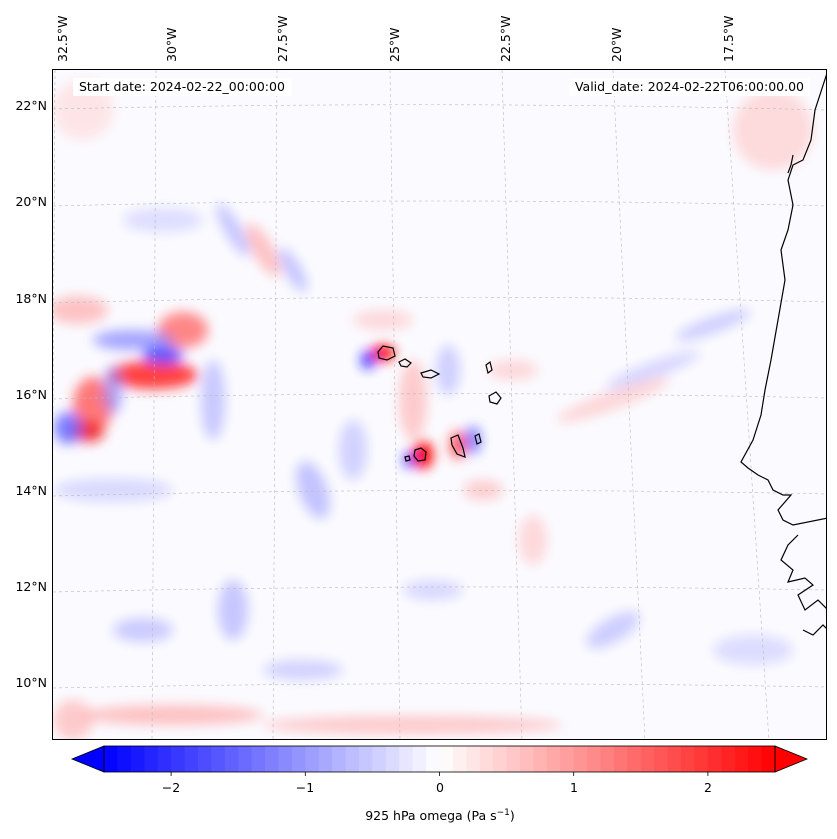 The height and width of the screenshot is (839, 837). Describe the element at coordinates (616, 44) in the screenshot. I see `lon-label-20w: 20°W` at that location.